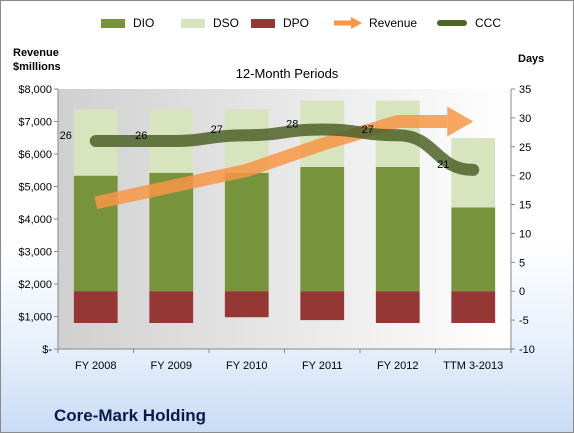 The image size is (574, 433). Describe the element at coordinates (473, 366) in the screenshot. I see `x-tick-label: TTM 3-2013` at that location.